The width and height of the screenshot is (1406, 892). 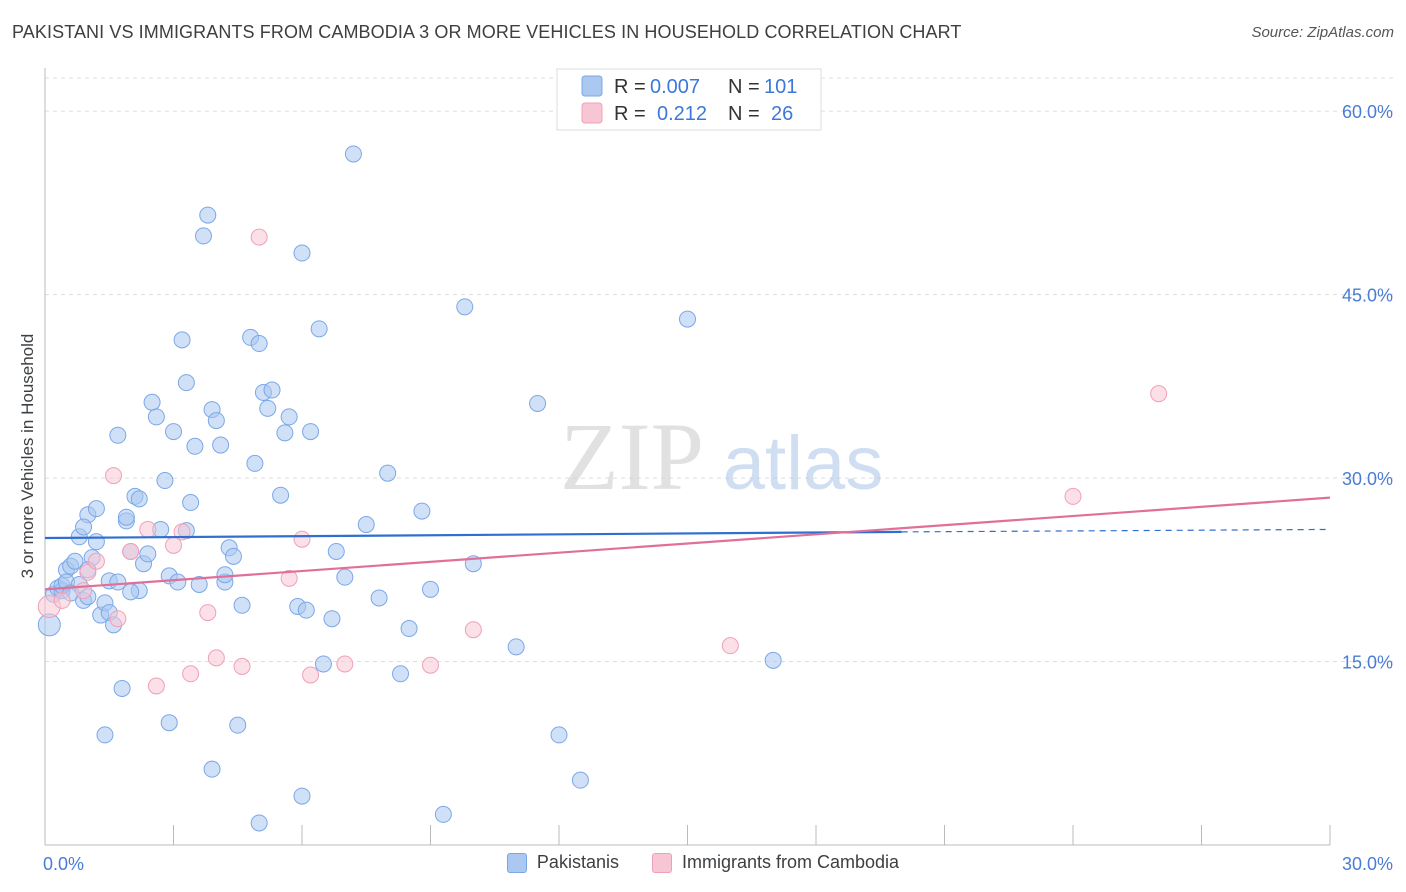 I want to click on legend-r-value-2: 0.212, so click(x=682, y=114).